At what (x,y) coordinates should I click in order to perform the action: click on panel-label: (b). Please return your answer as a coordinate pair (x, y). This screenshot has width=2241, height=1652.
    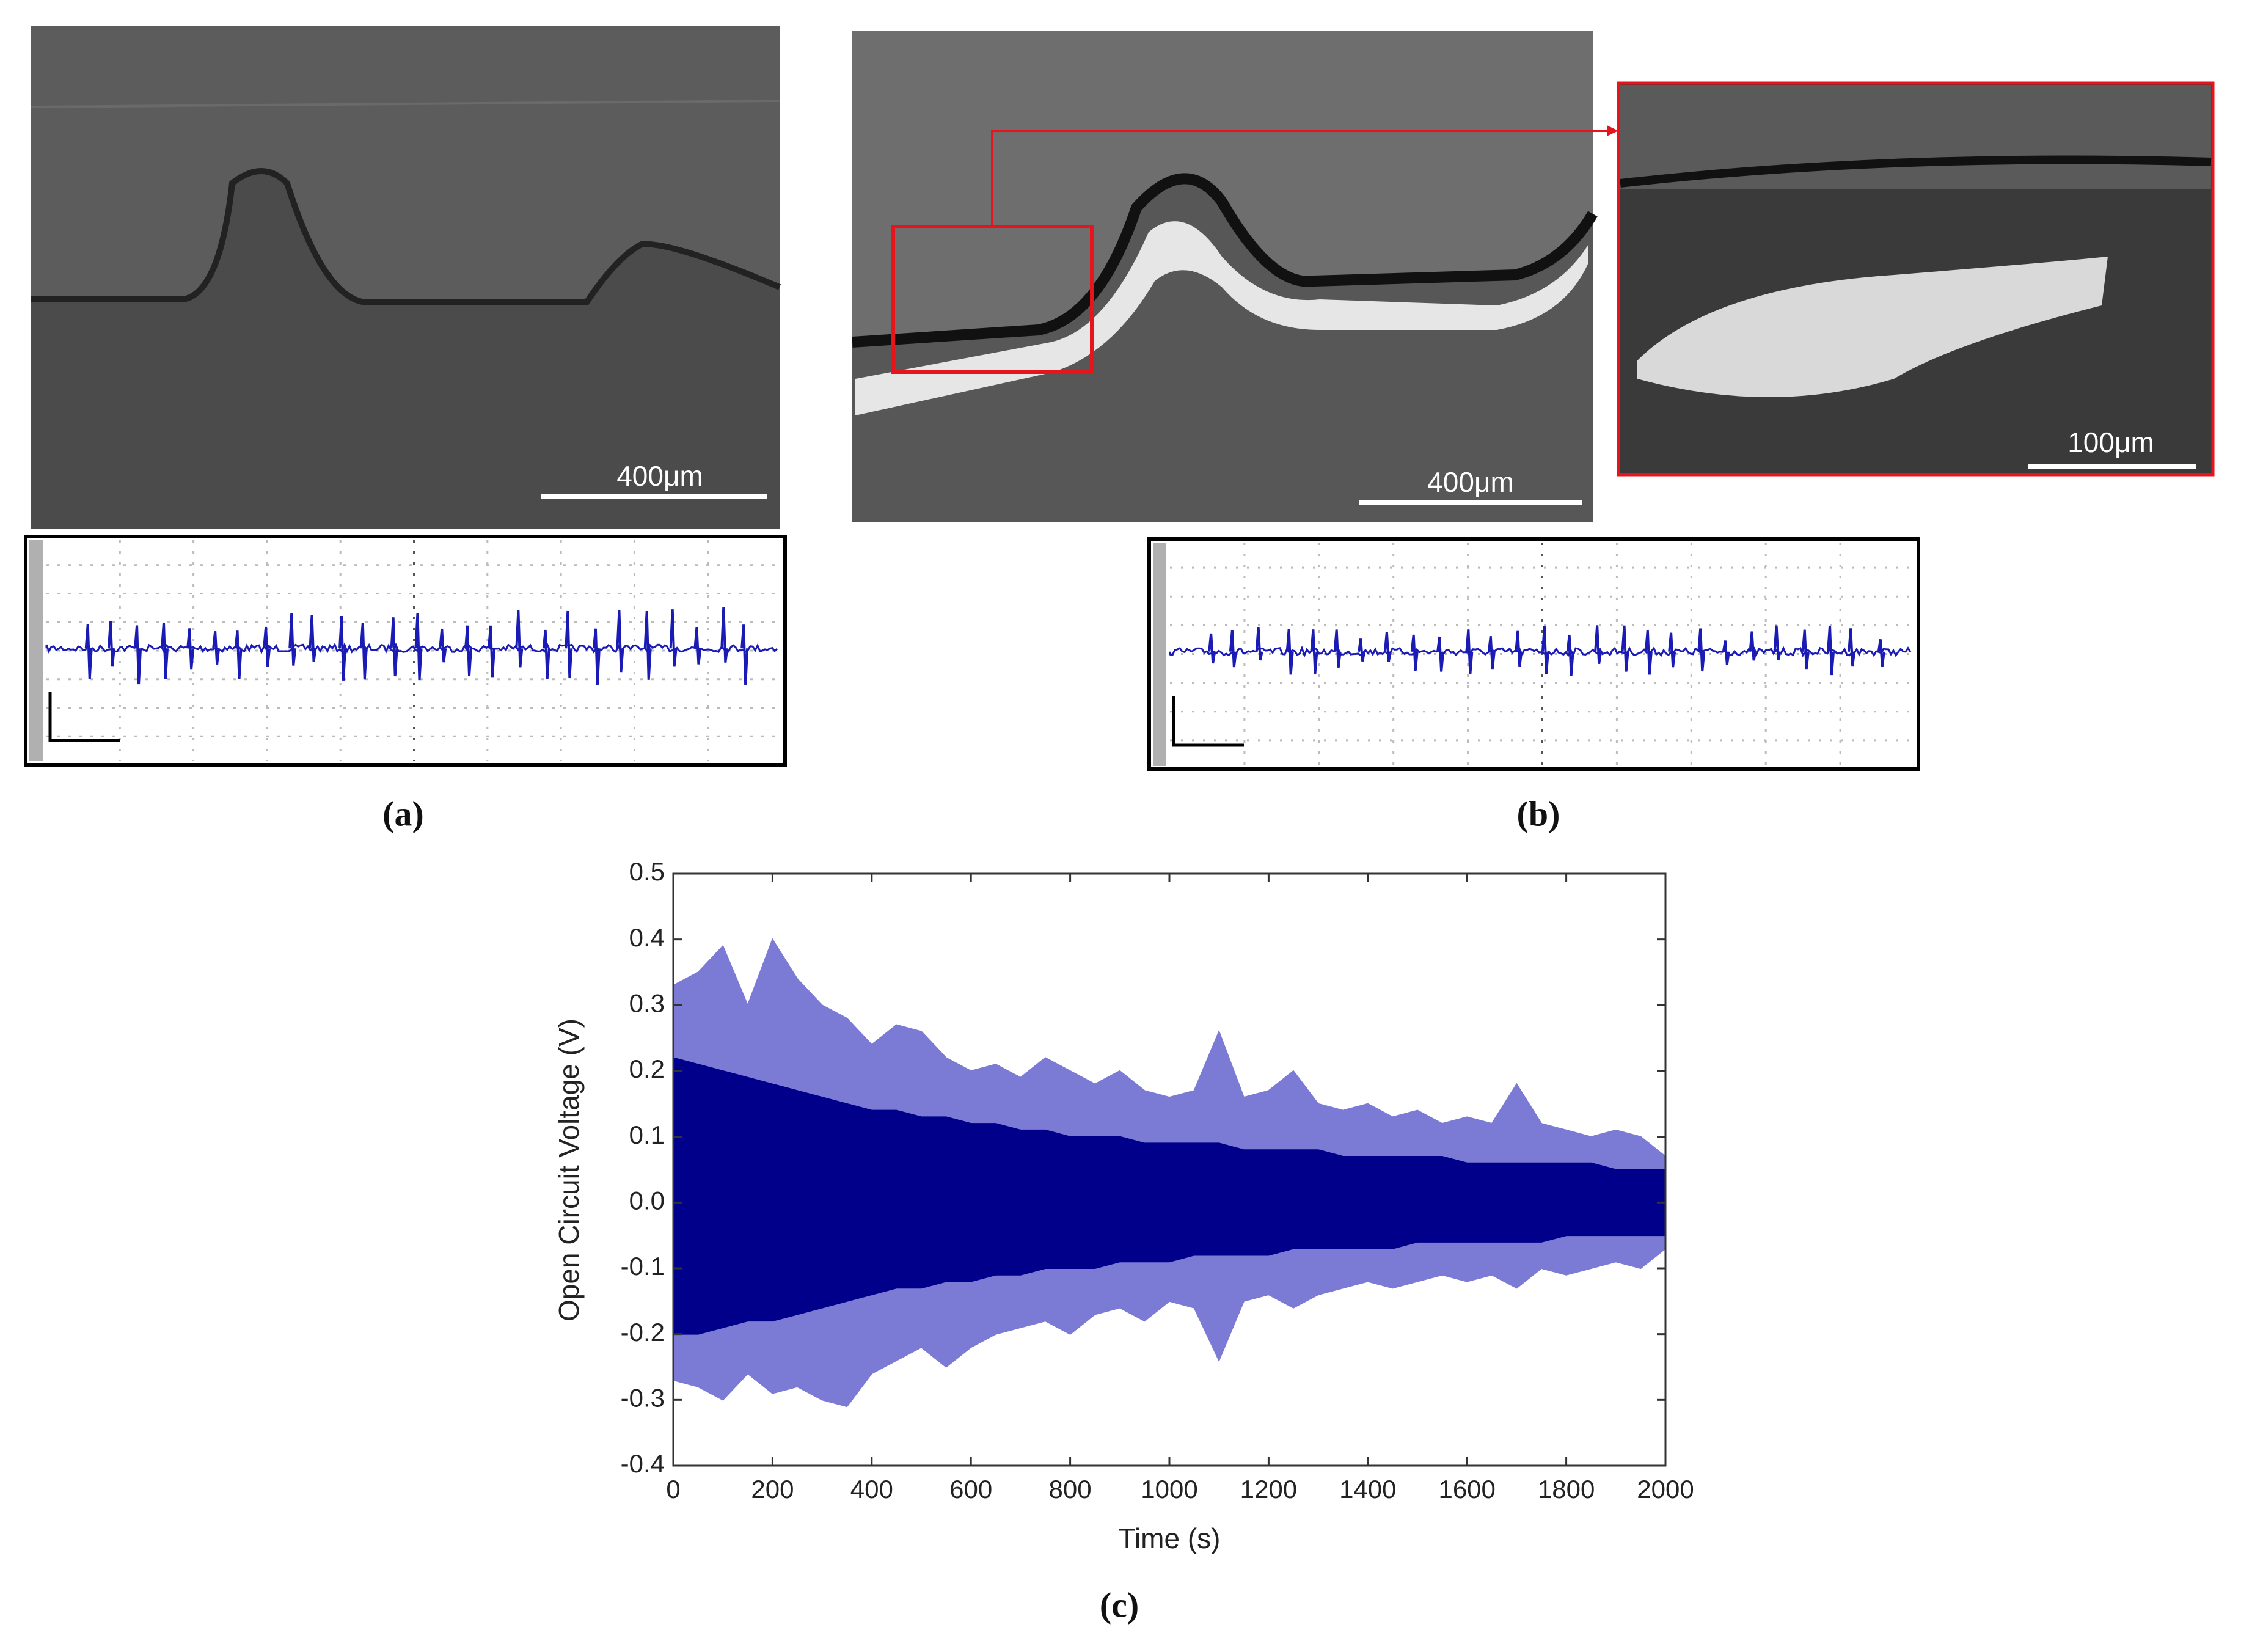
    Looking at the image, I should click on (1538, 813).